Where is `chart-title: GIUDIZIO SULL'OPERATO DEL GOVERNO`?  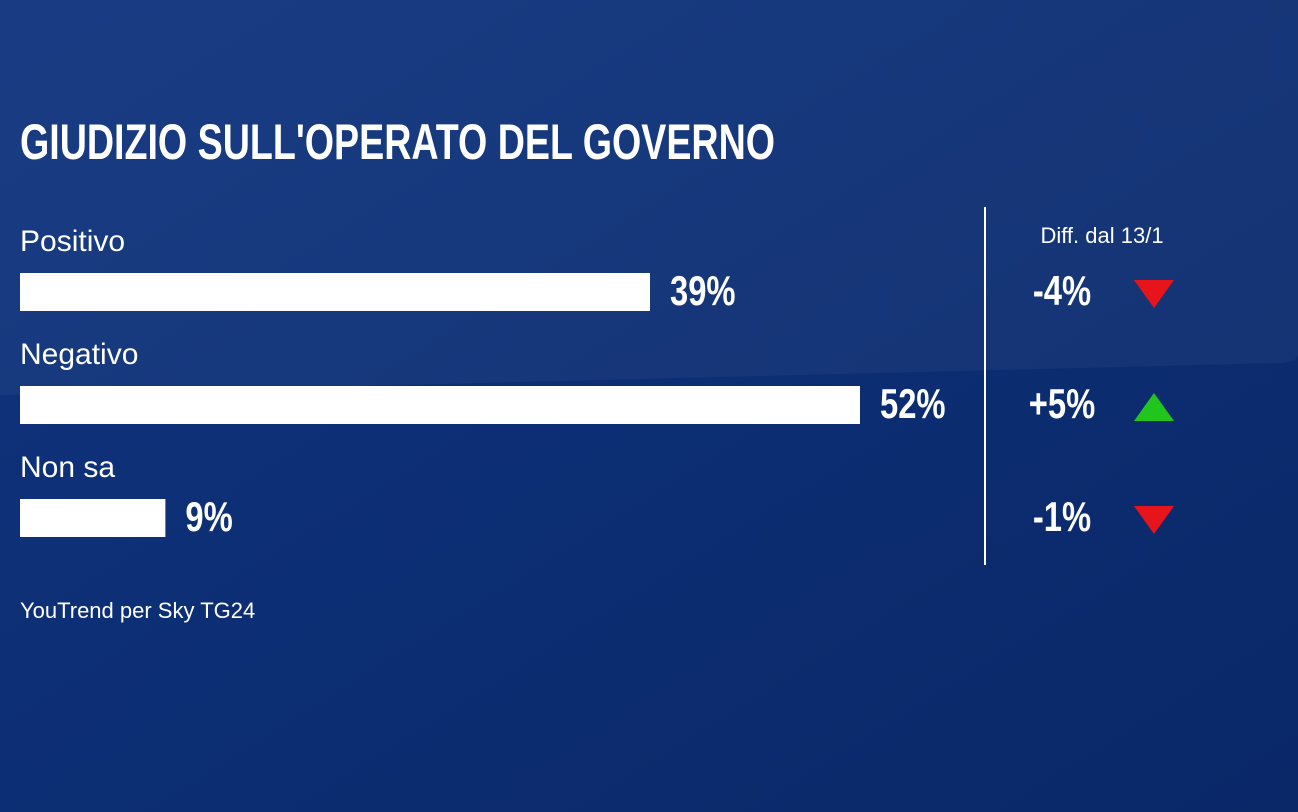 chart-title: GIUDIZIO SULL'OPERATO DEL GOVERNO is located at coordinates (397, 142).